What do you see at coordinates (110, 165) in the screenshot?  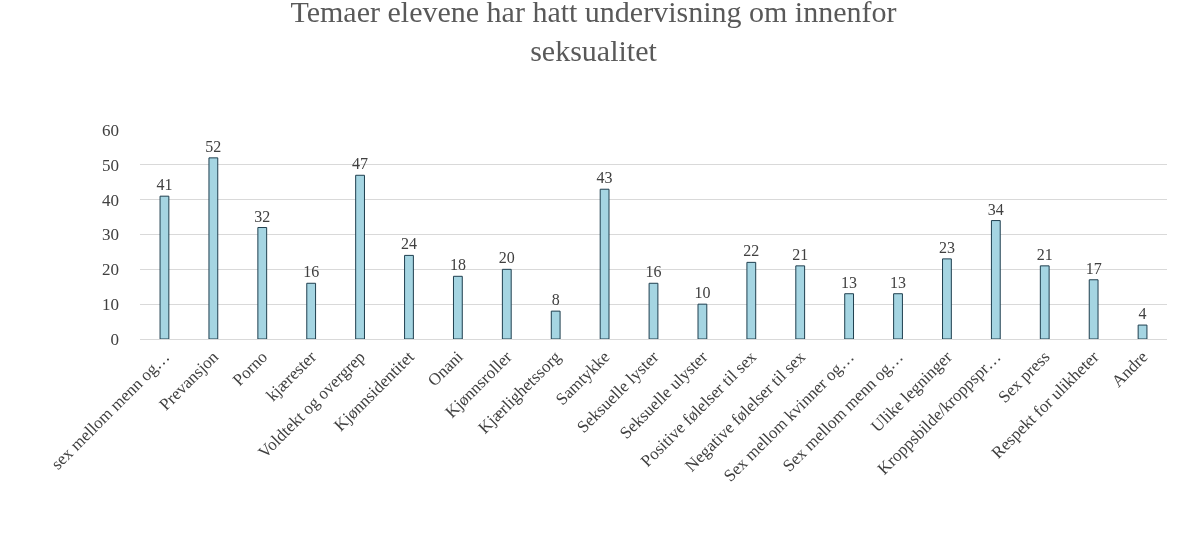 I see `y-tick-label: 50` at bounding box center [110, 165].